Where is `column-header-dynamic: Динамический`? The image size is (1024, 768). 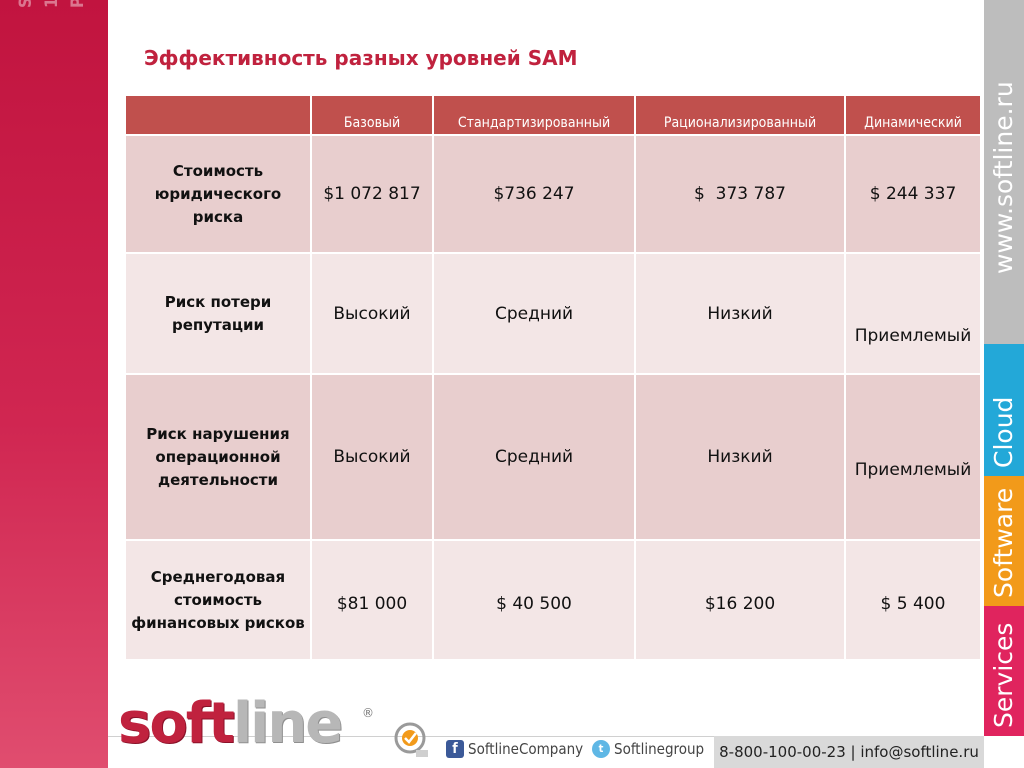 column-header-dynamic: Динамический is located at coordinates (913, 115).